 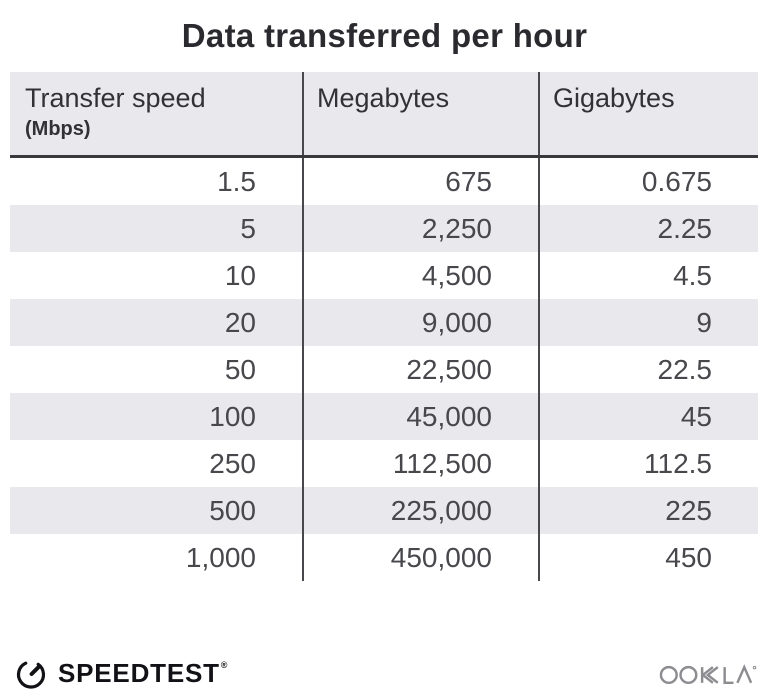 What do you see at coordinates (420, 369) in the screenshot?
I see `table-cell: 22,500` at bounding box center [420, 369].